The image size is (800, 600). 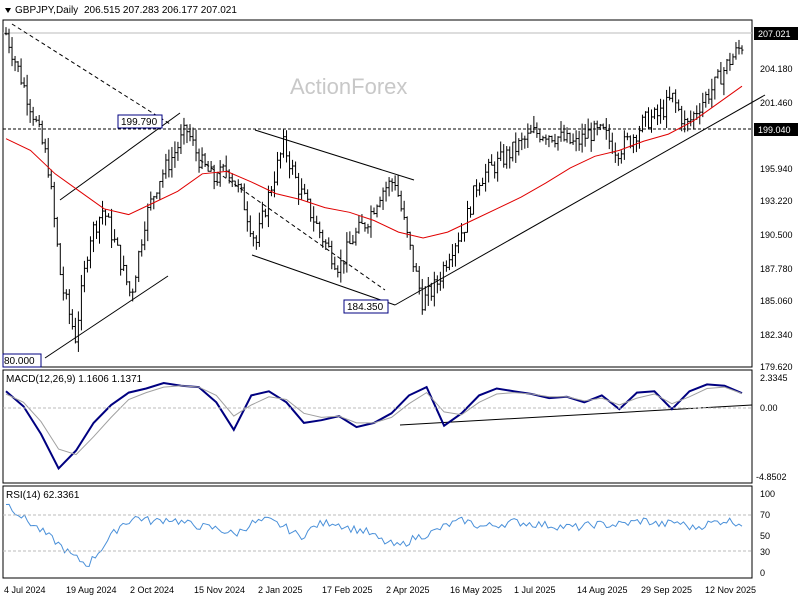 I want to click on watermark: ActionForex, so click(x=348, y=86).